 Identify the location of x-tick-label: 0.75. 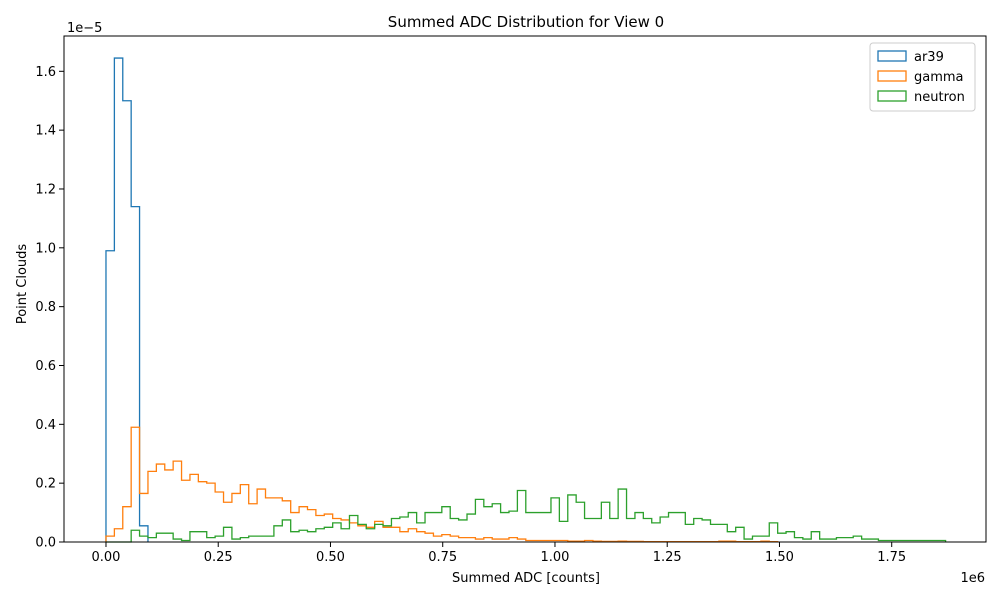
(442, 557).